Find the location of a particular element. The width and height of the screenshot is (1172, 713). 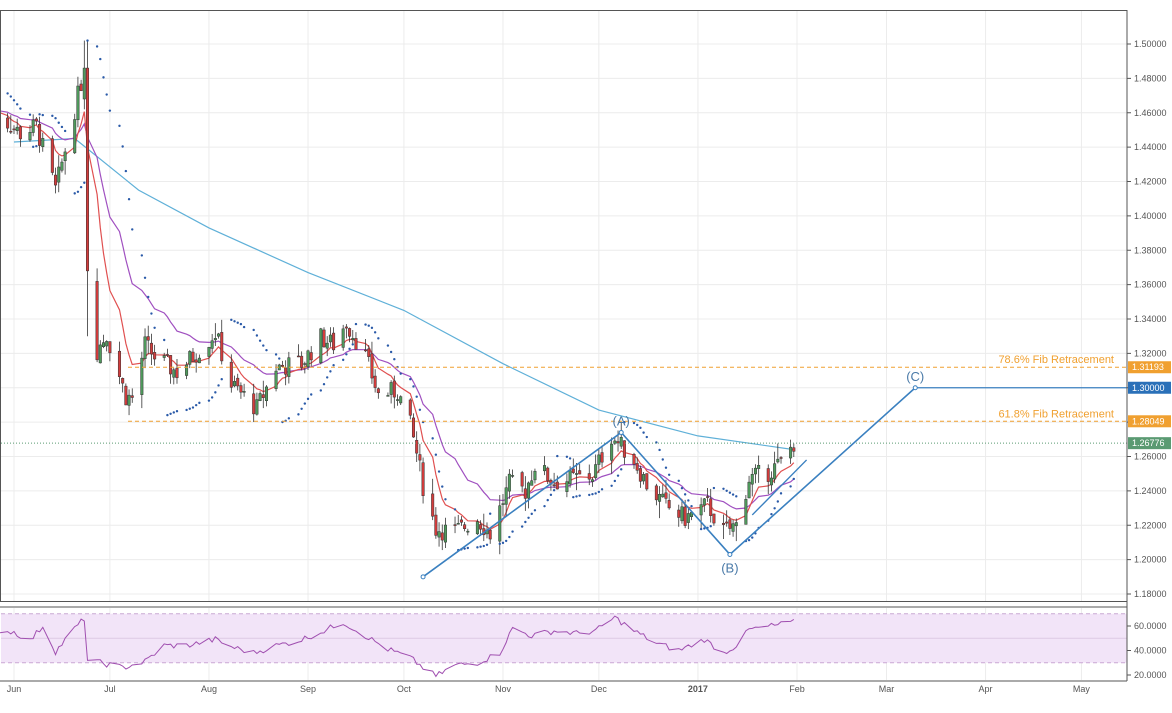

time-tick-label: May is located at coordinates (1082, 689).